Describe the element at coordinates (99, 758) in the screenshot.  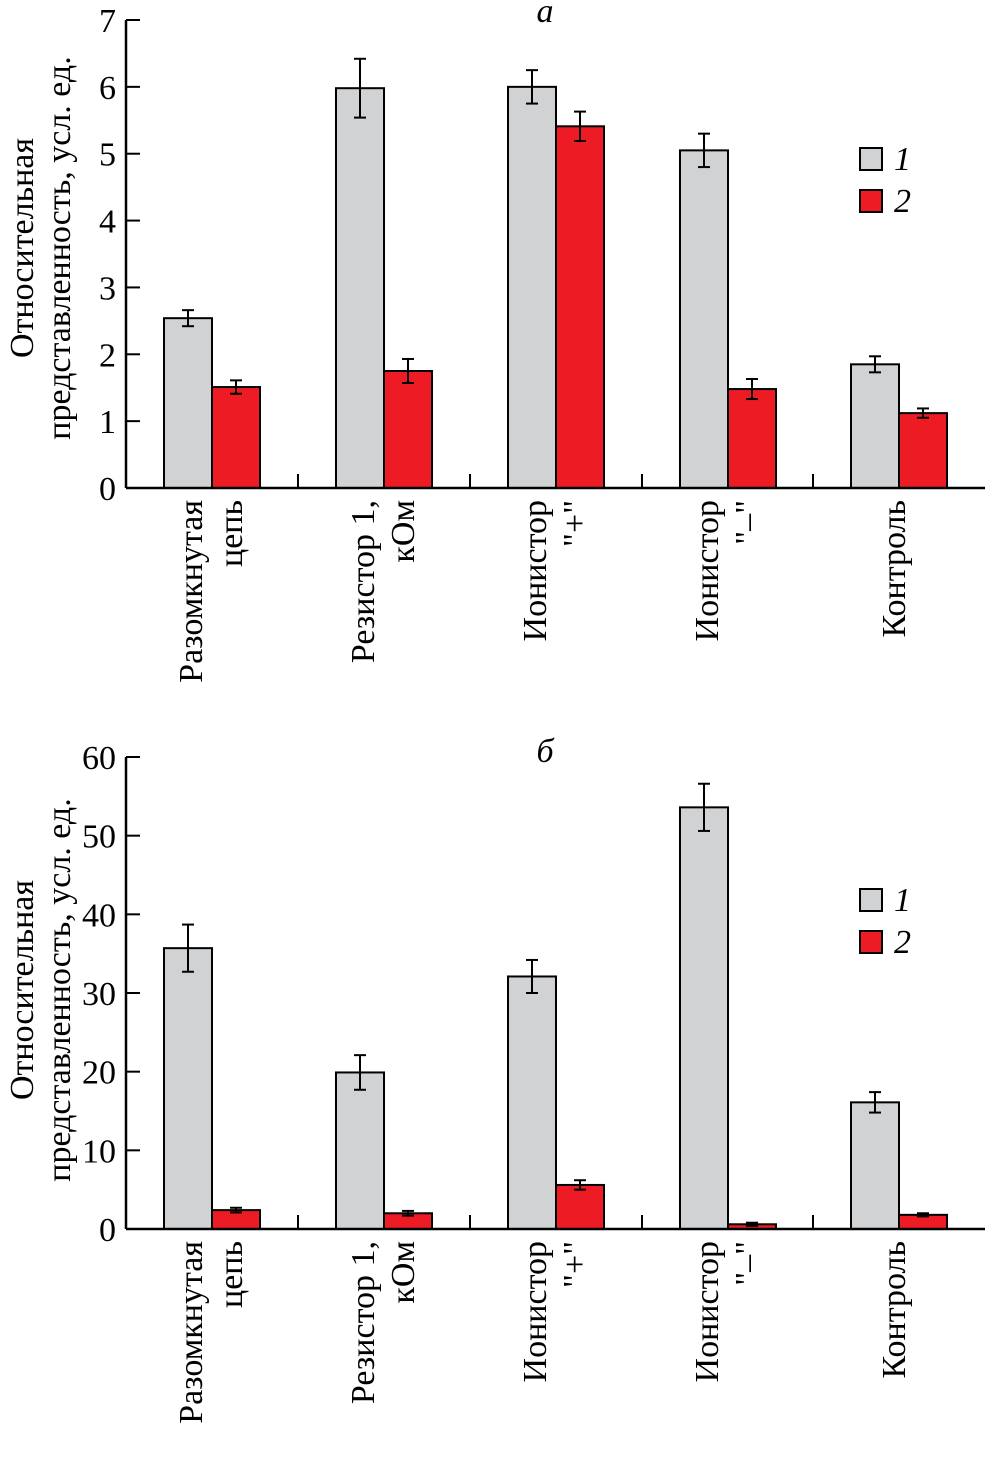
I see `y-tick-label: 60` at that location.